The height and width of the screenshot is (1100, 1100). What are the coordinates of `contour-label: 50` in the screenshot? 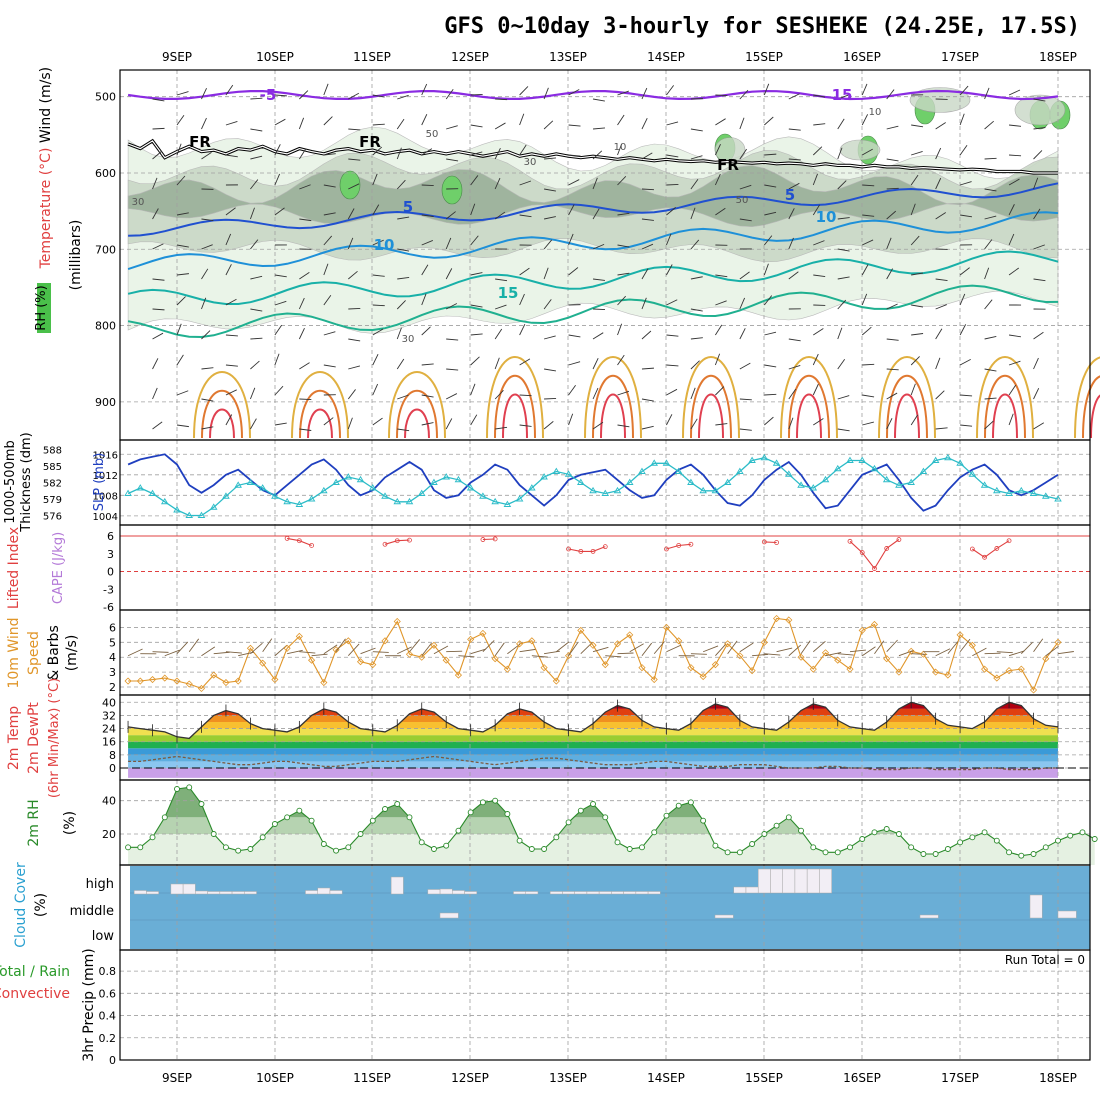 It's located at (432, 134).